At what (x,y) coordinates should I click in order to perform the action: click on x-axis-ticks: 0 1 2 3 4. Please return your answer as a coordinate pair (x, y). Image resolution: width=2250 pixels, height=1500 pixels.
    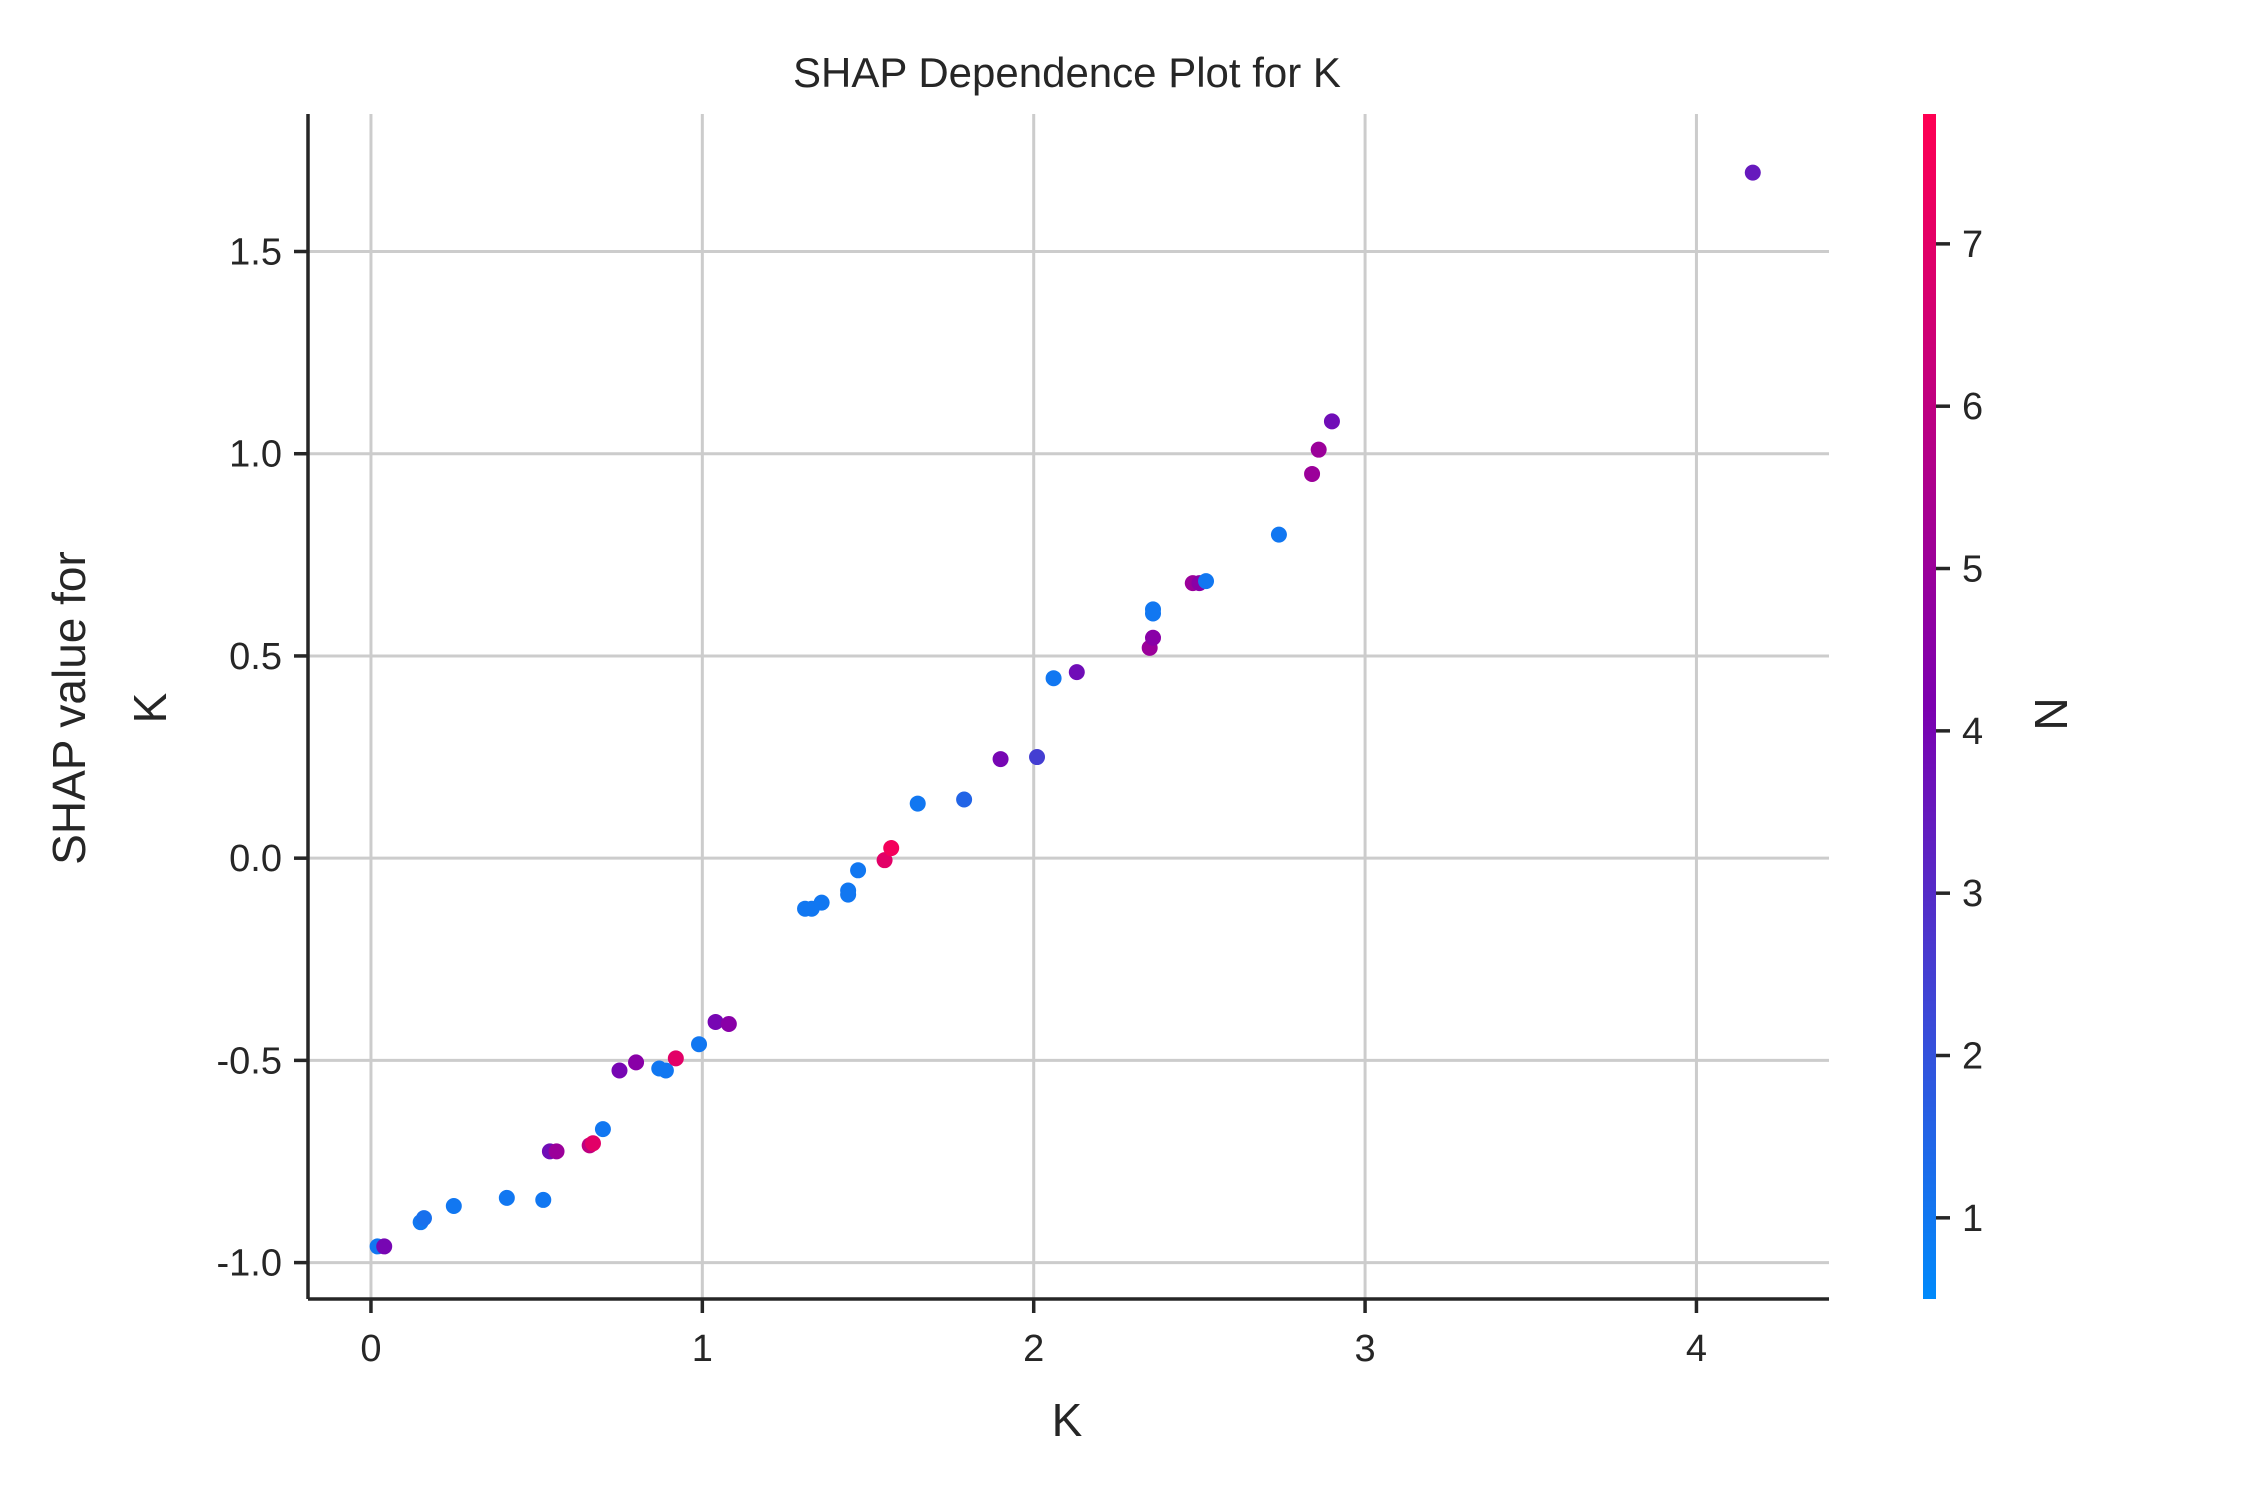
    Looking at the image, I should click on (1033, 1334).